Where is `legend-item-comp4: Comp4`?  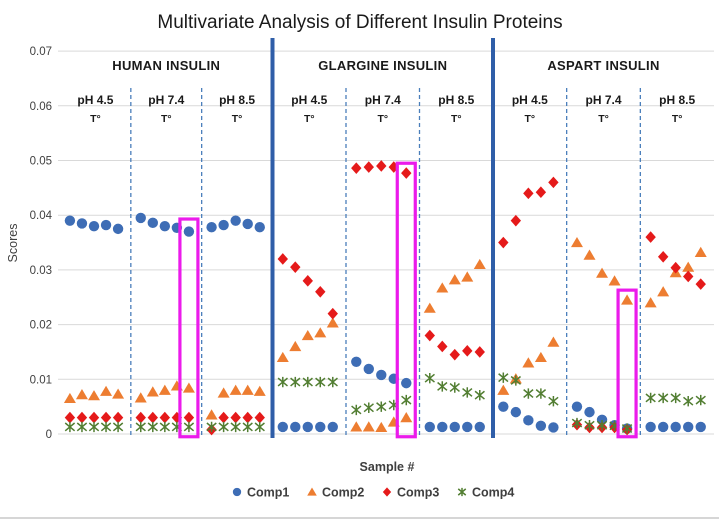 legend-item-comp4: Comp4 is located at coordinates (485, 493).